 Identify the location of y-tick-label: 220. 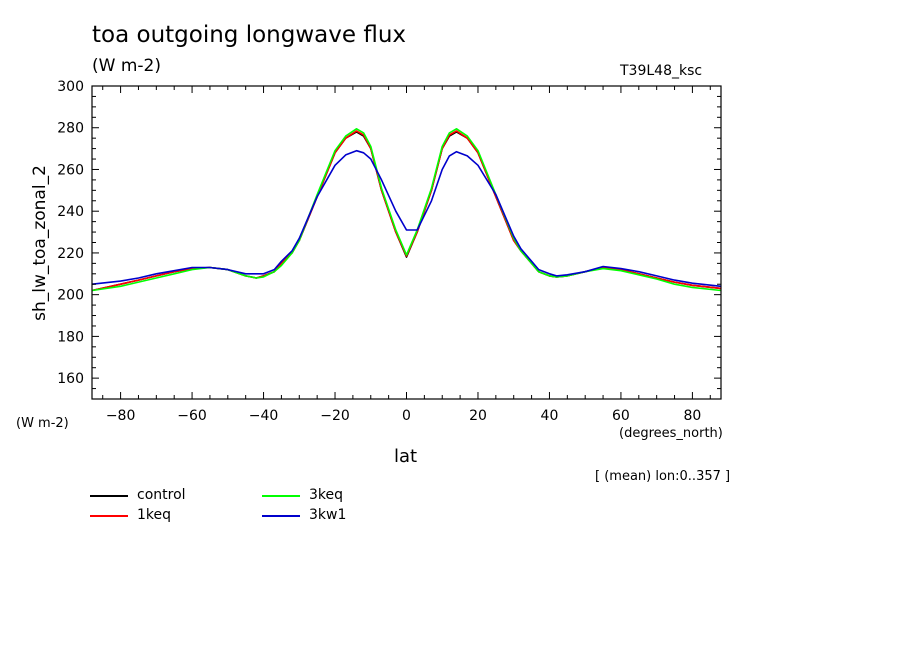
(70, 254).